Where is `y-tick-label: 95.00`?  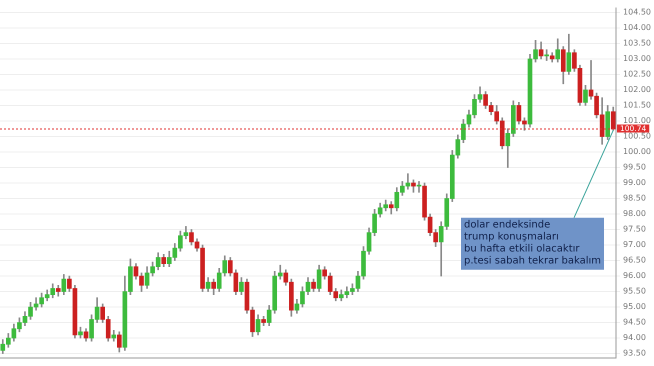
y-tick-label: 95.00 is located at coordinates (634, 307).